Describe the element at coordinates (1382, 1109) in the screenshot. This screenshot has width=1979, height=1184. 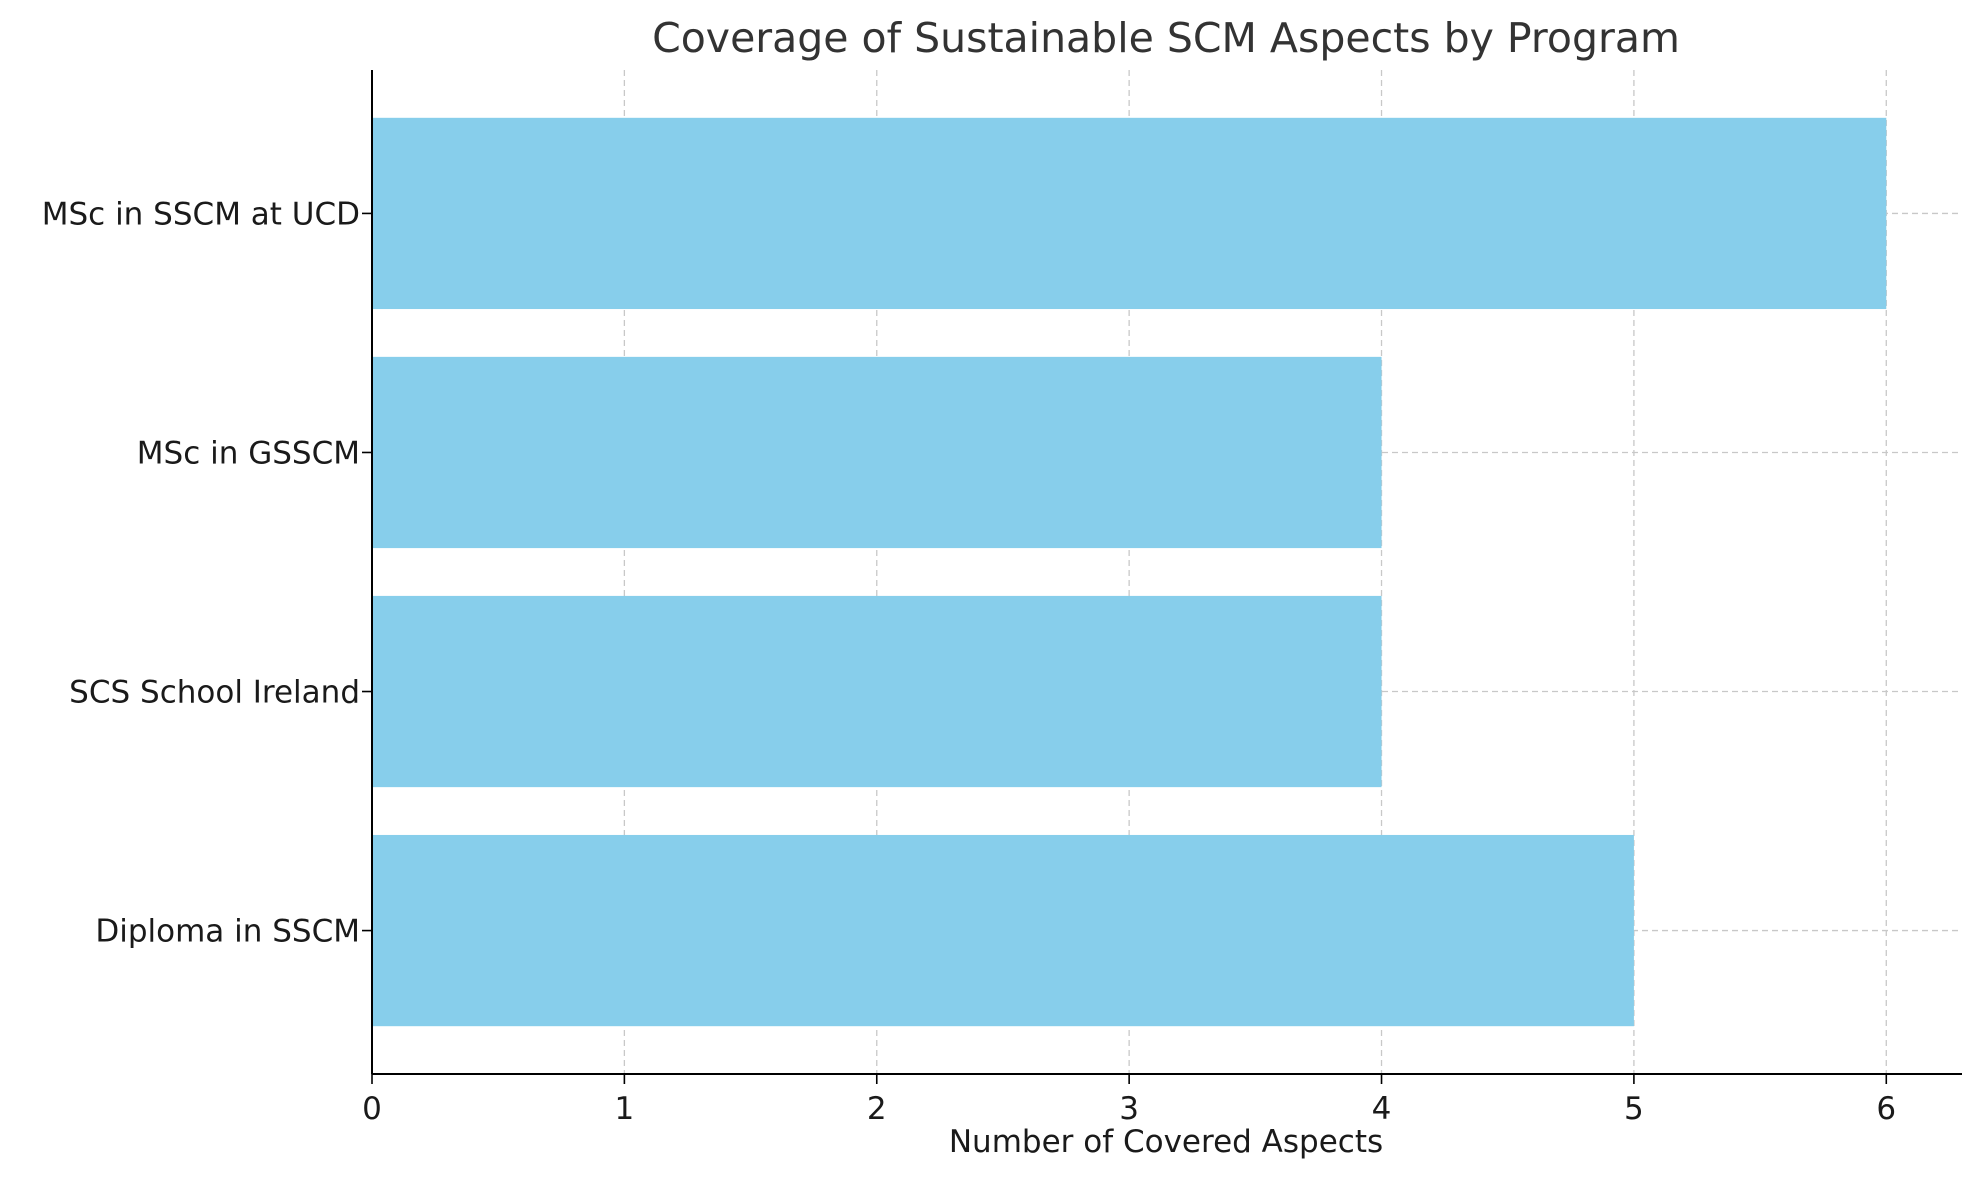
I see `x-tick-label: 4` at that location.